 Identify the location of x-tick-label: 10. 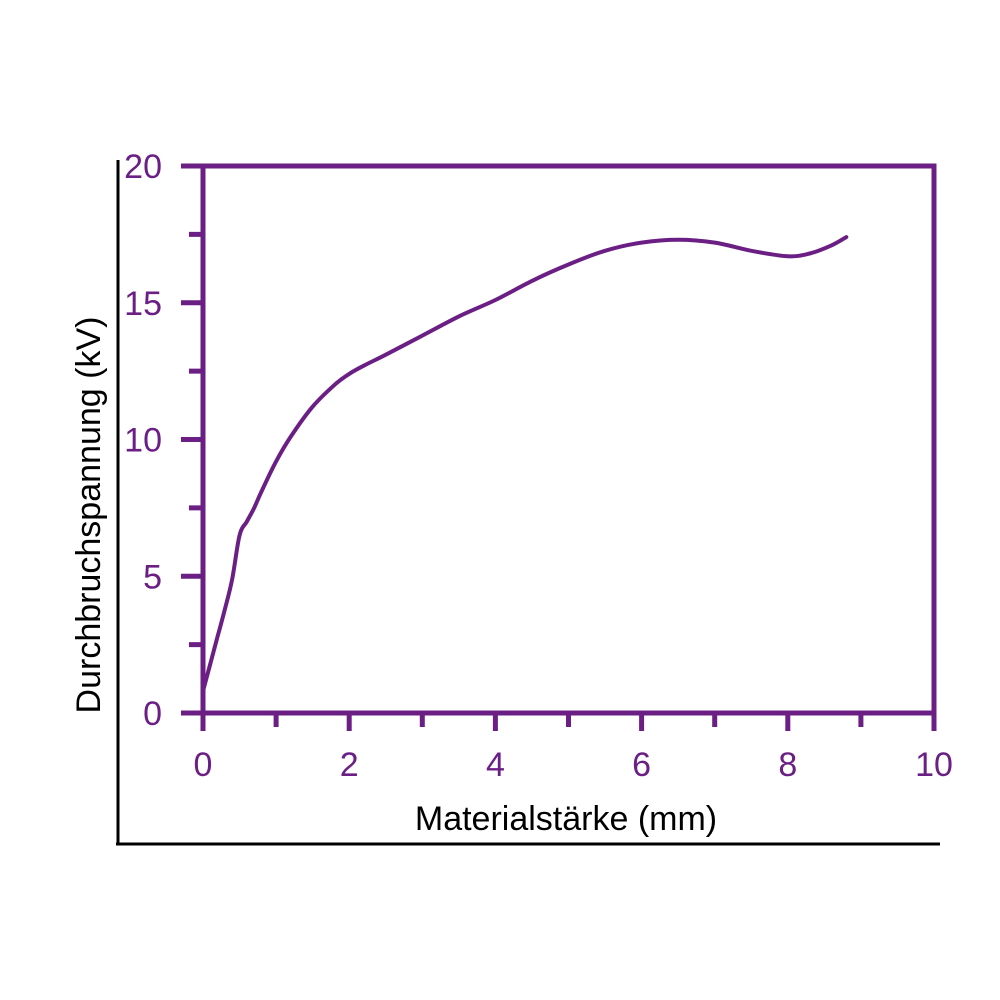
(934, 765).